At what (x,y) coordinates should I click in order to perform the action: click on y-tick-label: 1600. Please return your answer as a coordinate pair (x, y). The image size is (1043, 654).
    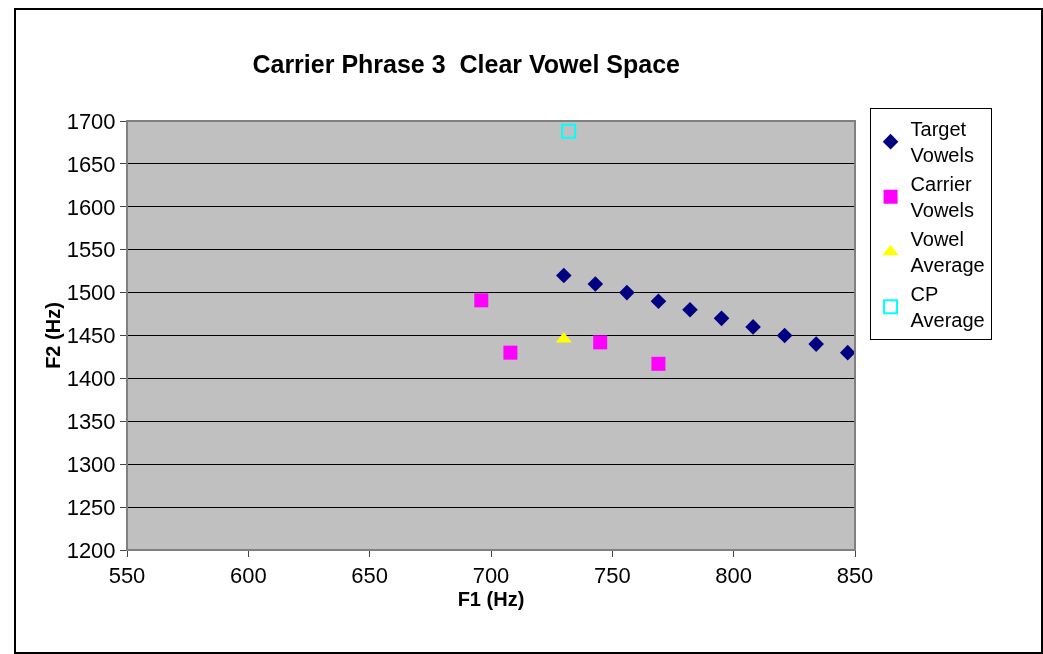
    Looking at the image, I should click on (91, 207).